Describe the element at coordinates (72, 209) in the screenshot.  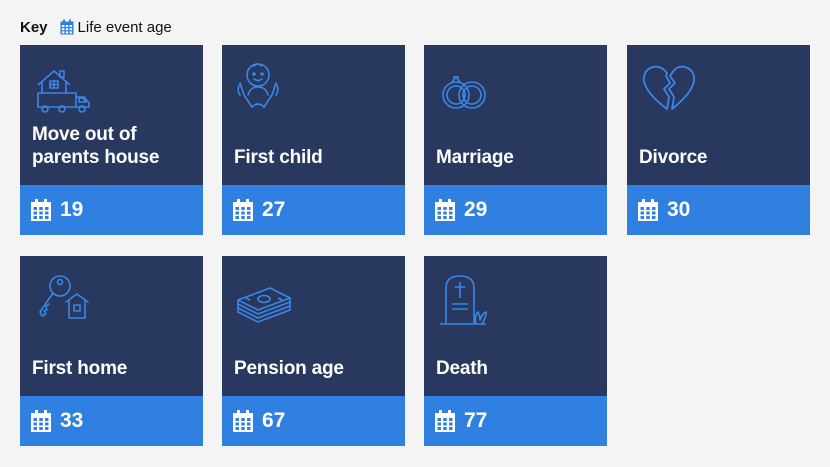
I see `event-age: 19` at that location.